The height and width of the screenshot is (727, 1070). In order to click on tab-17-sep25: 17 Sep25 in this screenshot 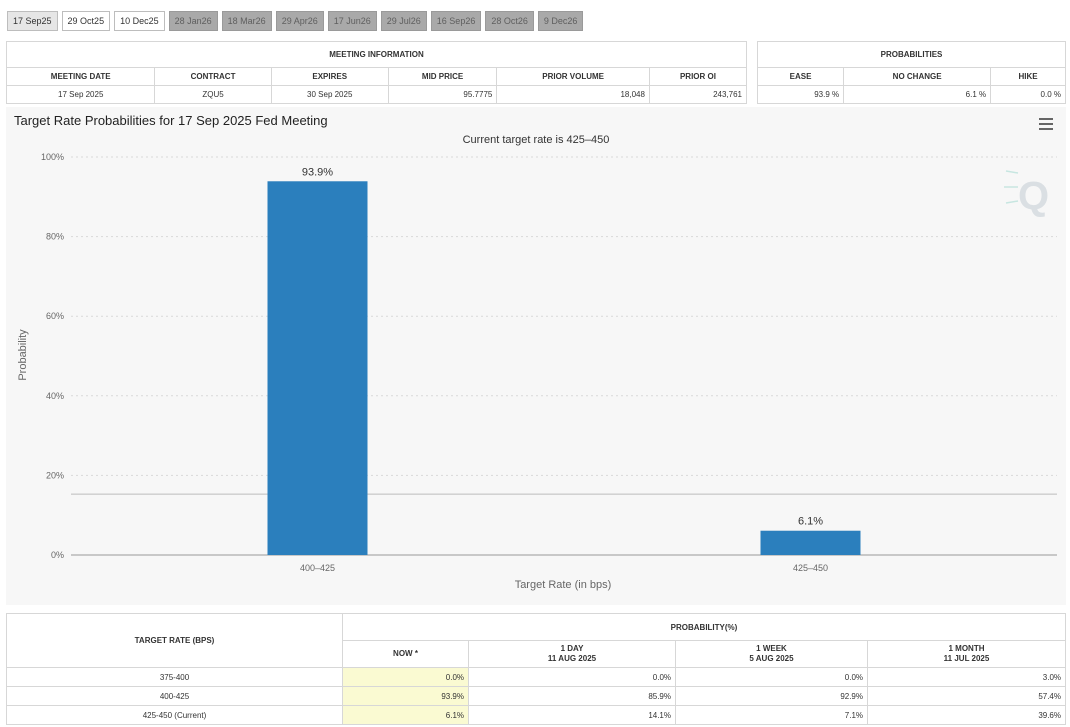, I will do `click(32, 21)`.